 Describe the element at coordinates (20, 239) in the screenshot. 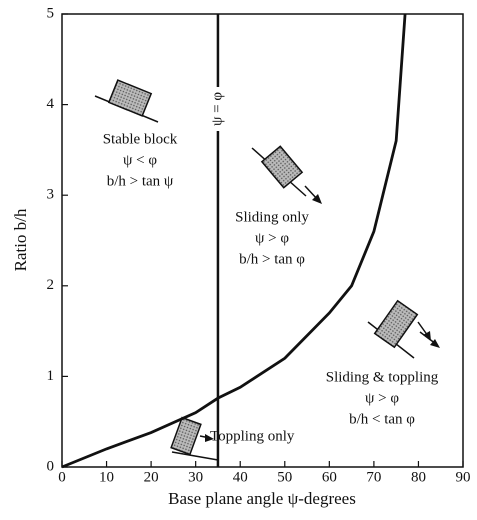

I see `y-axis-label: Ratio b/h` at that location.